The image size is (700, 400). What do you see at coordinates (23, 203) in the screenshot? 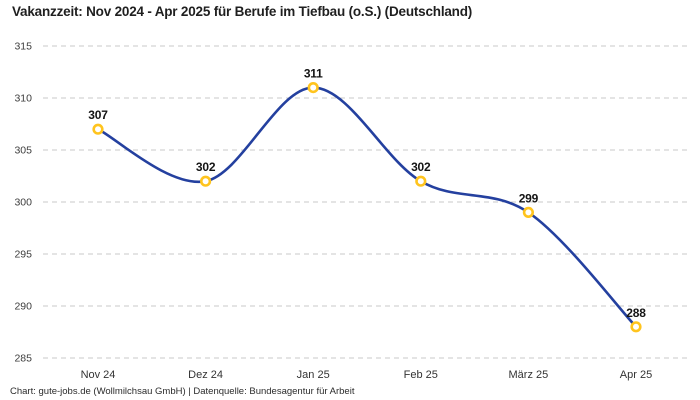
I see `y-axis-tick-label: 300` at bounding box center [23, 203].